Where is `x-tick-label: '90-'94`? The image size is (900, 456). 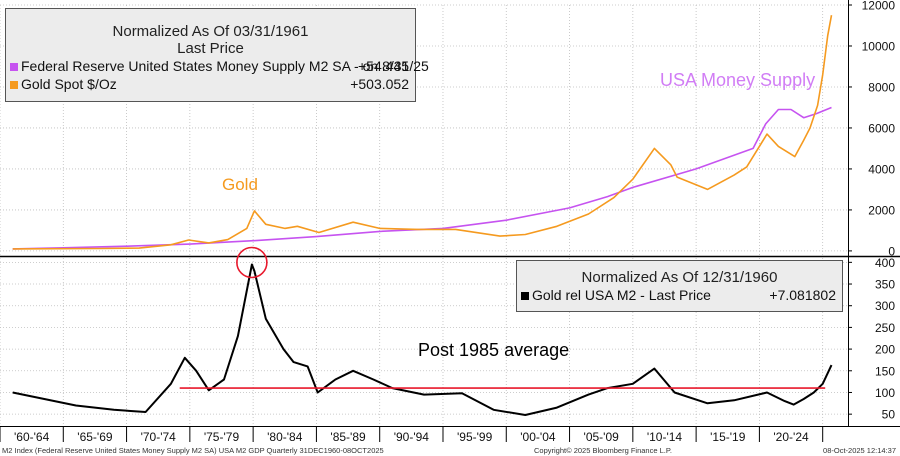
x-tick-label: '90-'94 is located at coordinates (412, 437).